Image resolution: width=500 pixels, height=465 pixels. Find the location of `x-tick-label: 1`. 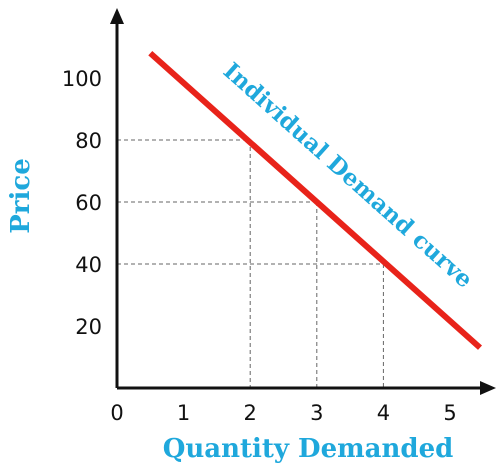

x-tick-label: 1 is located at coordinates (183, 413).